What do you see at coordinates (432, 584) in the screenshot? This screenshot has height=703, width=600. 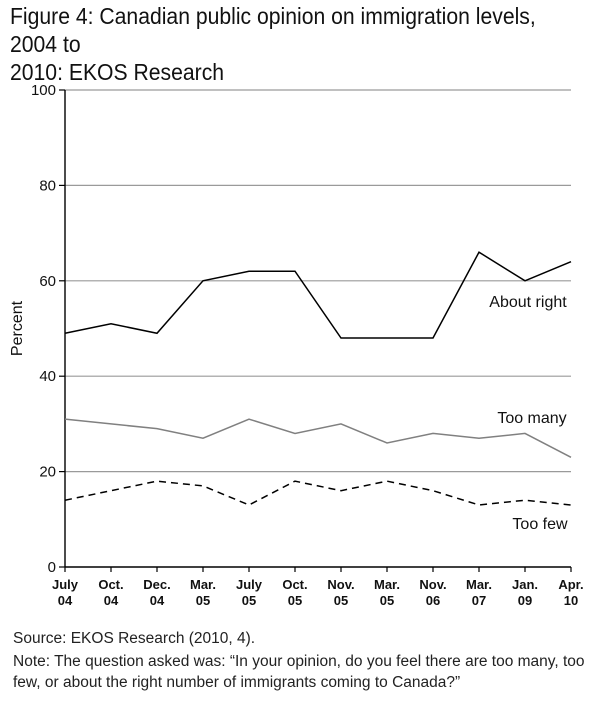 I see `x-tick-label-8-month: Nov.` at bounding box center [432, 584].